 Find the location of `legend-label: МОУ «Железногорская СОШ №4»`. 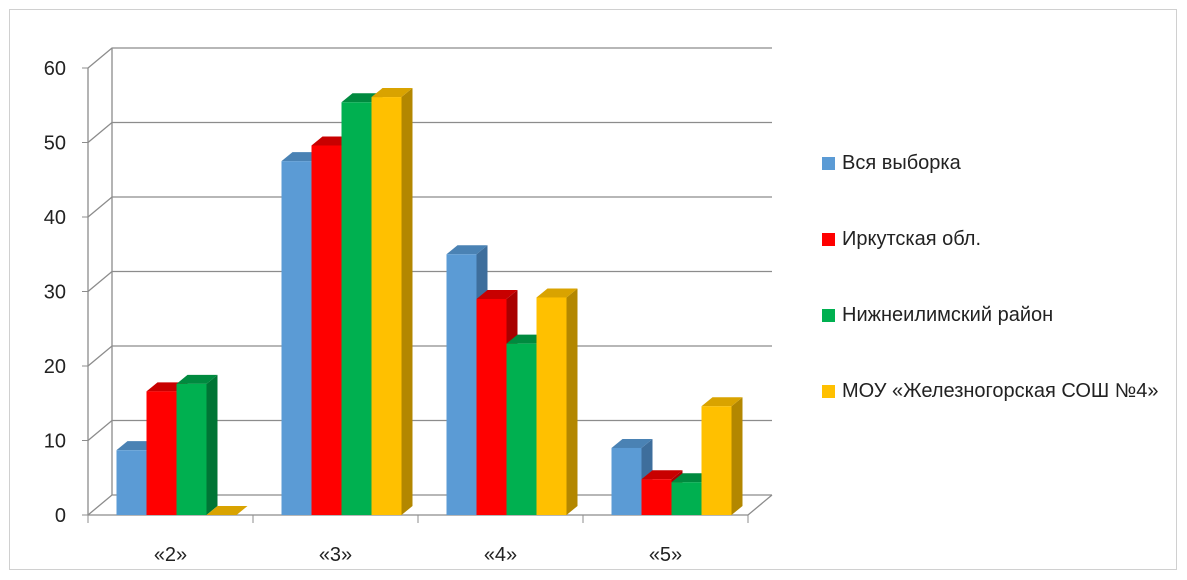

legend-label: МОУ «Железногорская СОШ №4» is located at coordinates (1000, 391).